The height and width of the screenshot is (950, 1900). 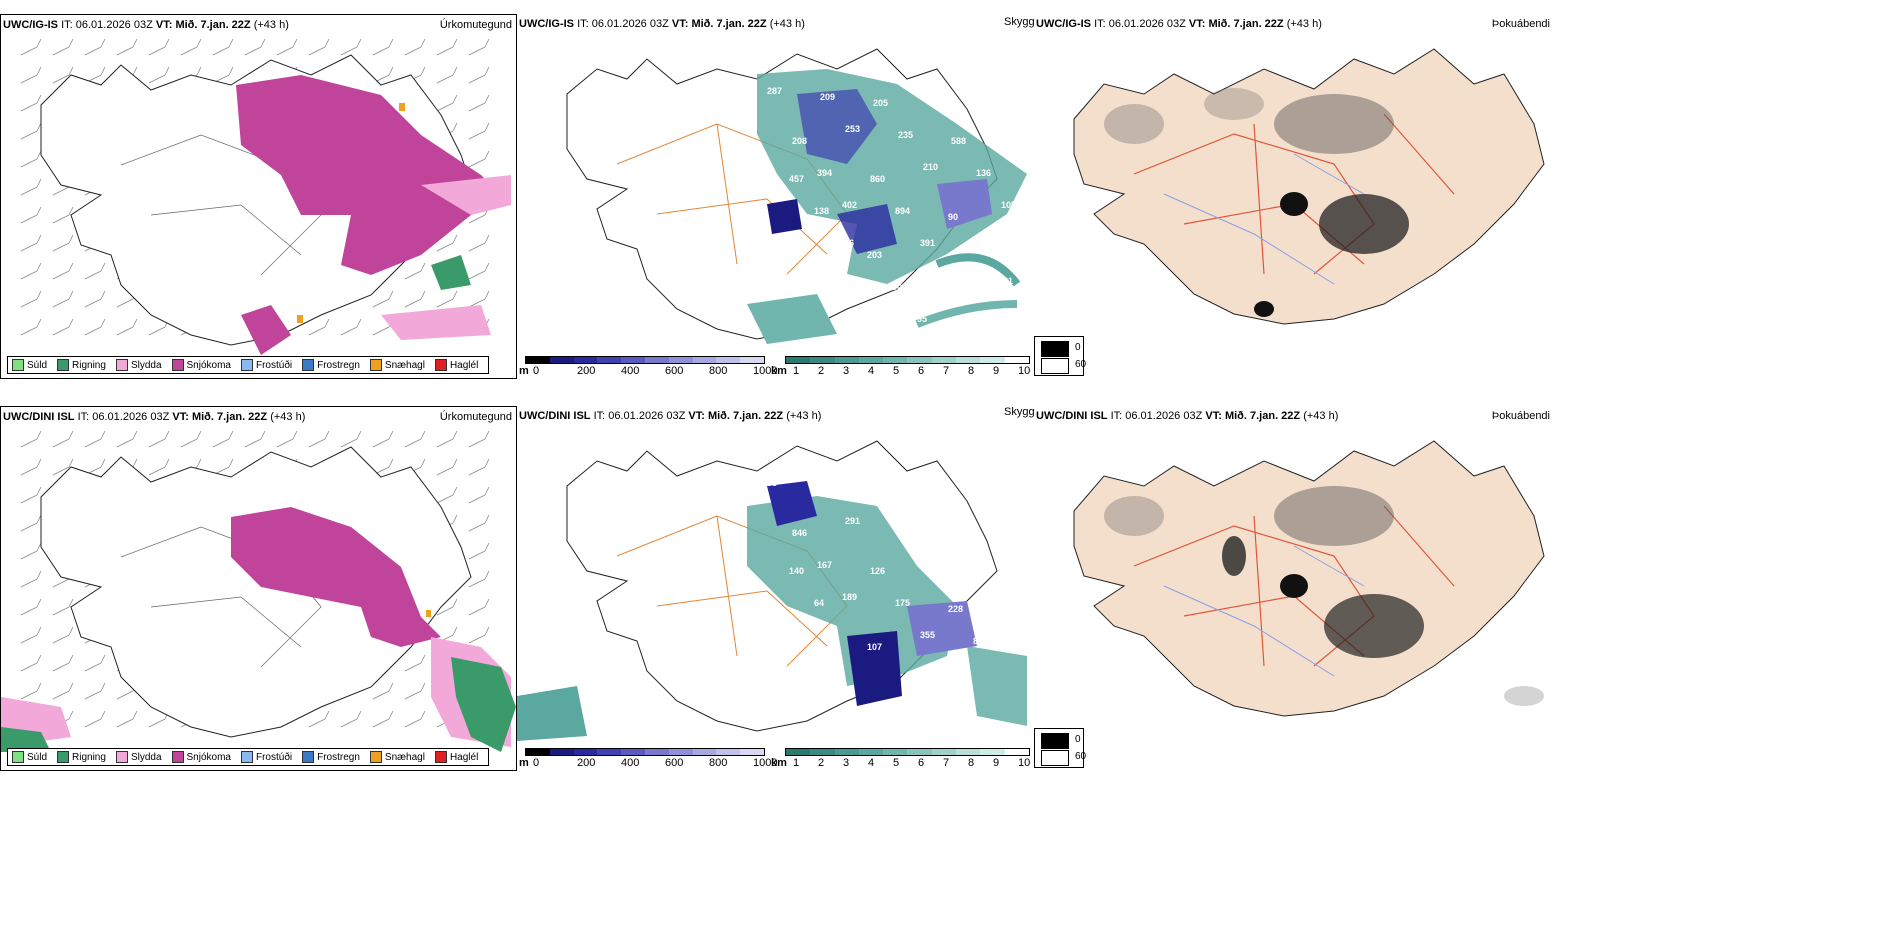 I want to click on cloud-base-value: 120, so click(x=986, y=489).